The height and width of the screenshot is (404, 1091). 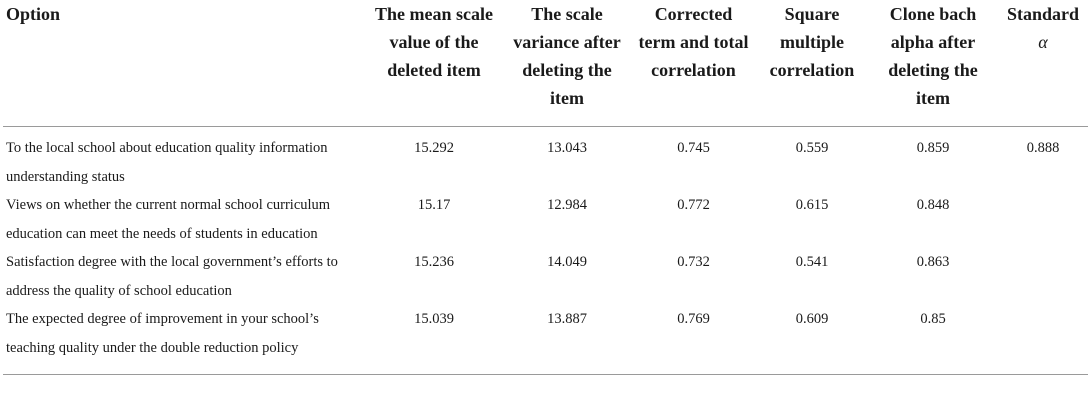 I want to click on header-standard-symbol: α, so click(x=1043, y=42).